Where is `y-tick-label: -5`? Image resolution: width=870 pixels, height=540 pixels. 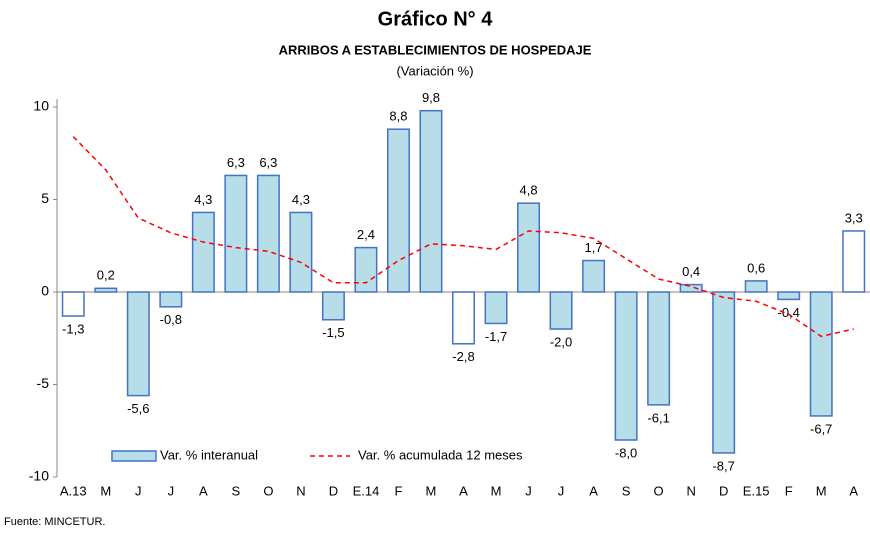
y-tick-label: -5 is located at coordinates (43, 383).